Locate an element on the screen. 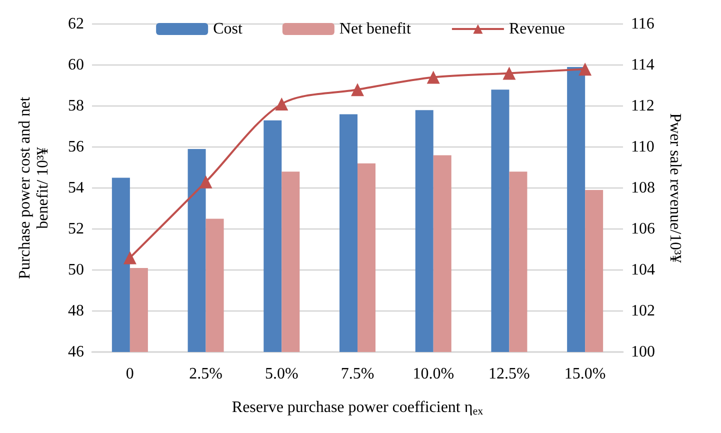 The height and width of the screenshot is (433, 721). y2-tick-label: 100 is located at coordinates (643, 352).